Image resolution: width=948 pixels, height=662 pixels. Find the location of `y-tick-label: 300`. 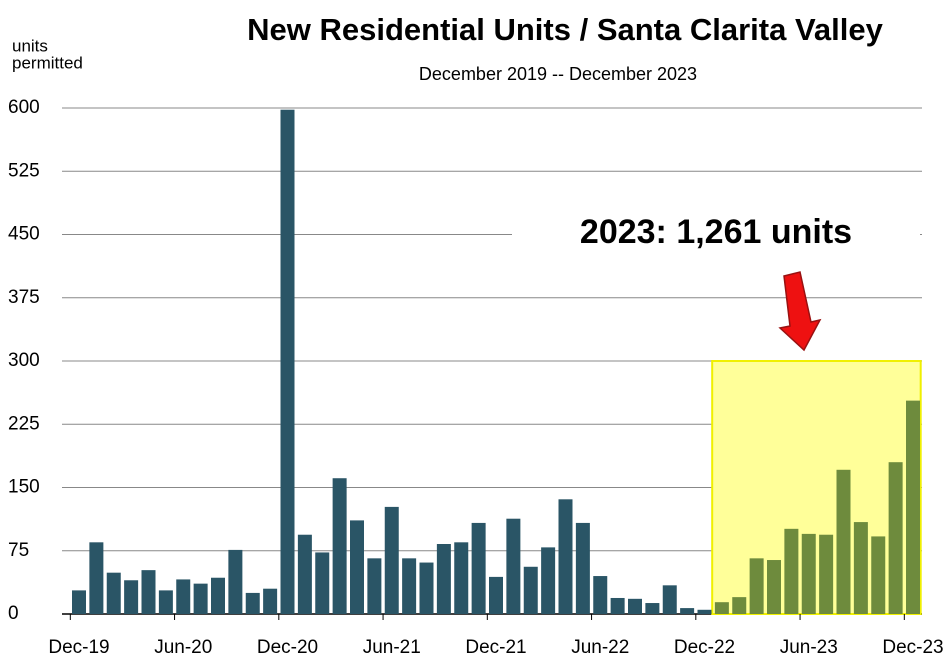

y-tick-label: 300 is located at coordinates (24, 360).